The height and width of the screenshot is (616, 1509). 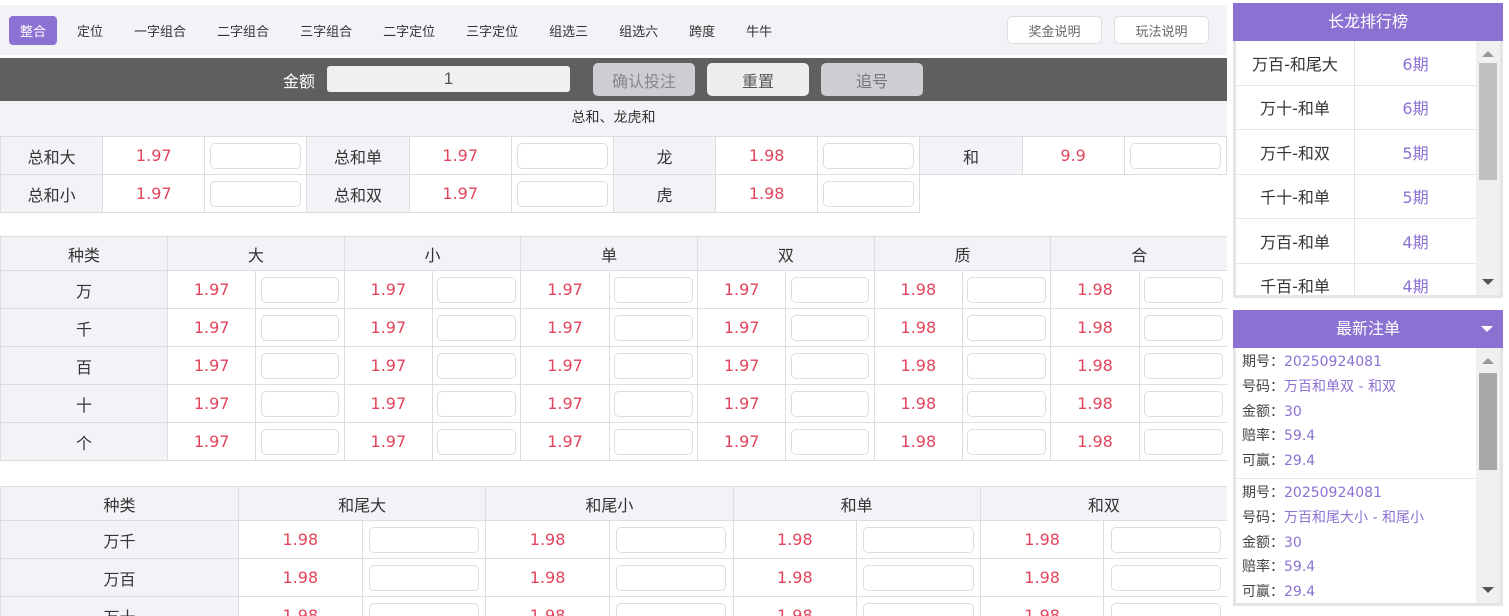 What do you see at coordinates (1054, 30) in the screenshot?
I see `prize-info-button: 奖金说明` at bounding box center [1054, 30].